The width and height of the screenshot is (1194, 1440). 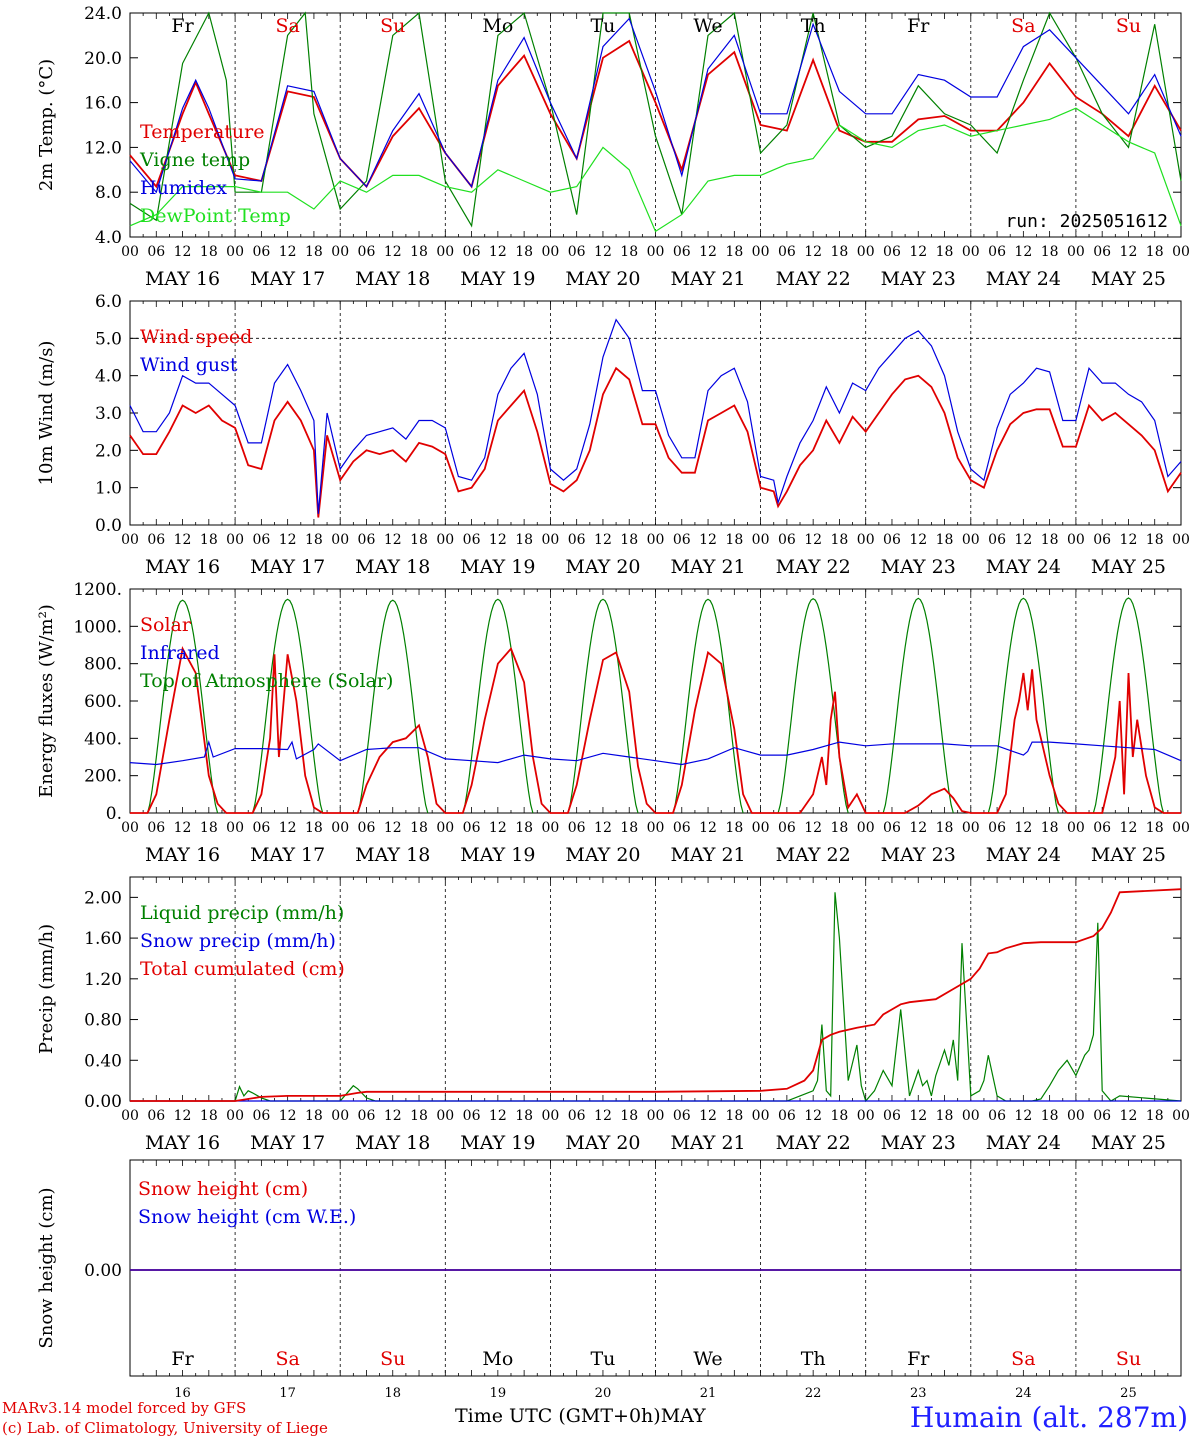 I want to click on date-label: MAY 25, so click(x=1128, y=855).